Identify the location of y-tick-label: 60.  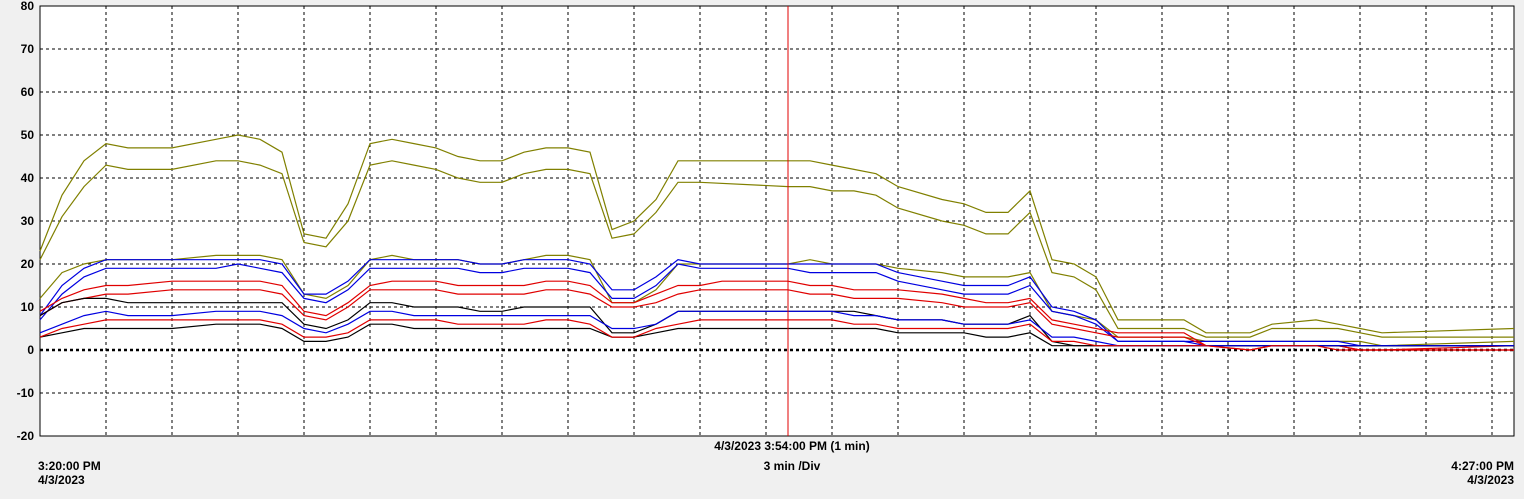
(27, 92).